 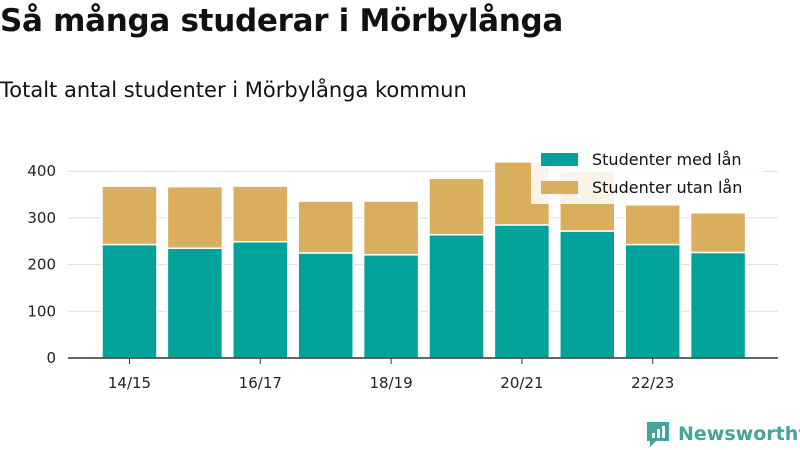 I want to click on y-tick-label: 100, so click(x=41, y=311).